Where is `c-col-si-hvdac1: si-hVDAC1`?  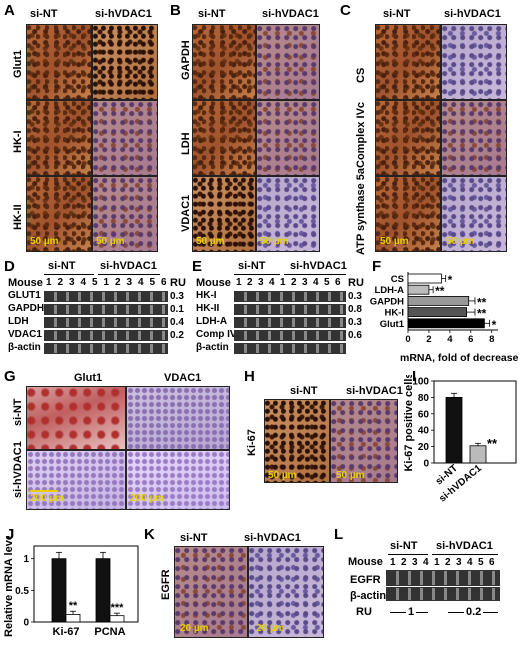
c-col-si-hvdac1: si-hVDAC1 is located at coordinates (472, 14).